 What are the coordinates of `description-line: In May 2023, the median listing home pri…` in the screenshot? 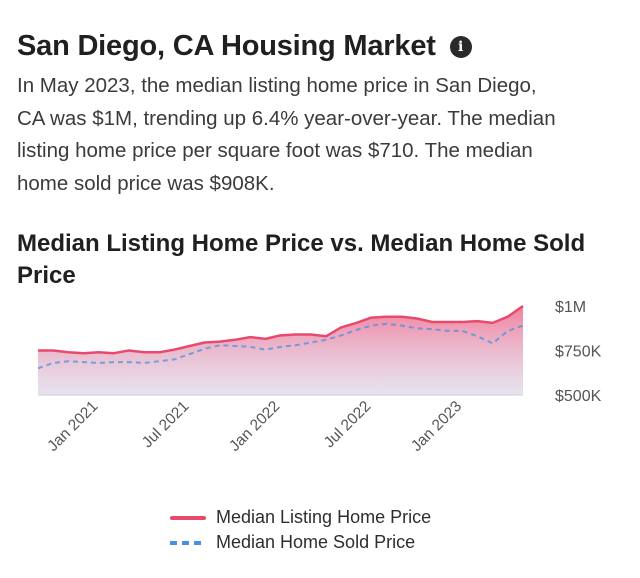 It's located at (277, 85).